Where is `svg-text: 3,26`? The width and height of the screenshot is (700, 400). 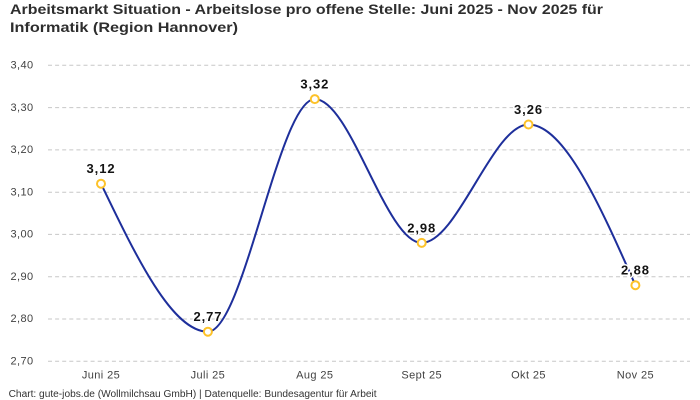 svg-text: 3,26 is located at coordinates (528, 109).